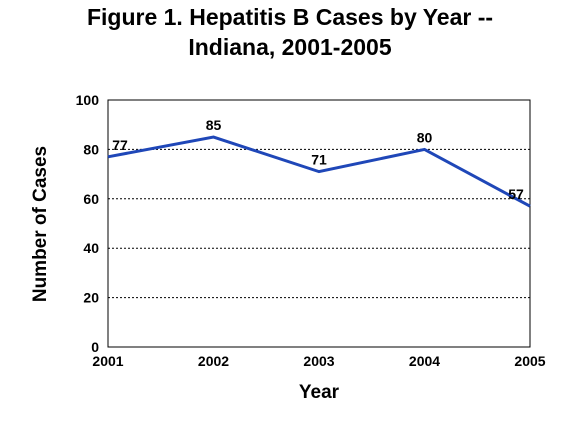 This screenshot has height=426, width=580. What do you see at coordinates (290, 47) in the screenshot?
I see `chart-title-line-2: Indiana, 2001-2005` at bounding box center [290, 47].